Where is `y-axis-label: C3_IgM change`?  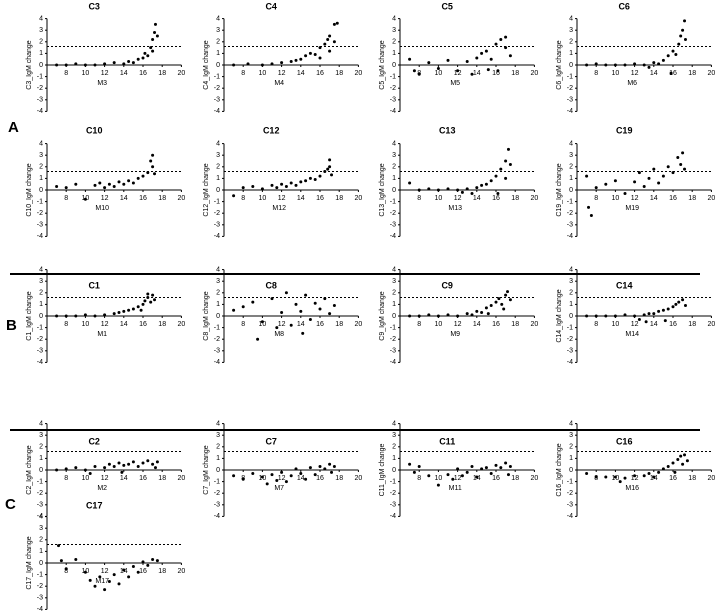 y-axis-label: C3_IgM change is located at coordinates (29, 65).